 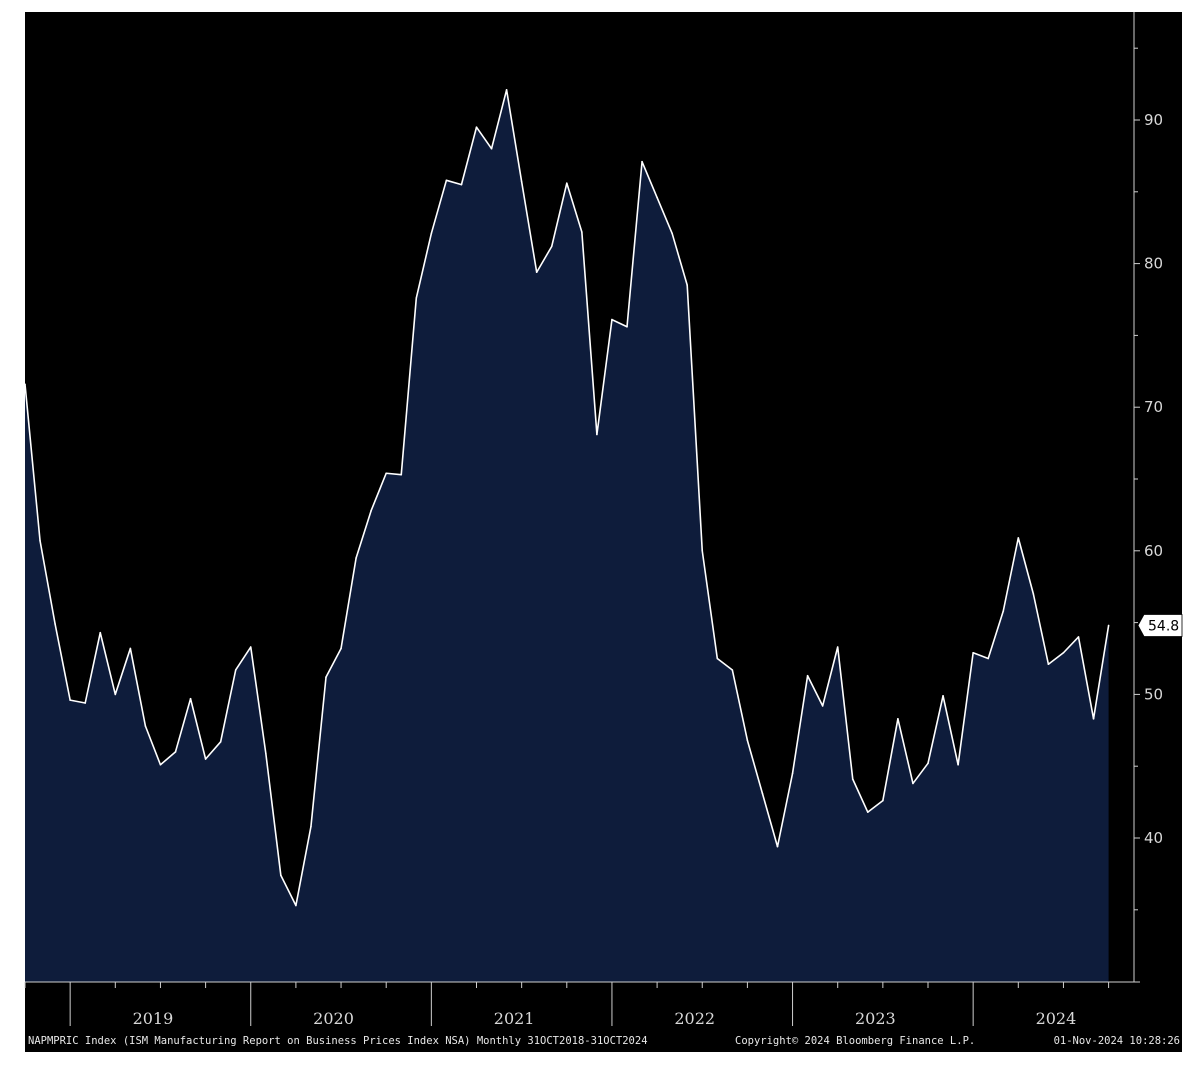 What do you see at coordinates (1117, 1041) in the screenshot?
I see `footer-timestamp: 01-Nov-2024 10:28:26` at bounding box center [1117, 1041].